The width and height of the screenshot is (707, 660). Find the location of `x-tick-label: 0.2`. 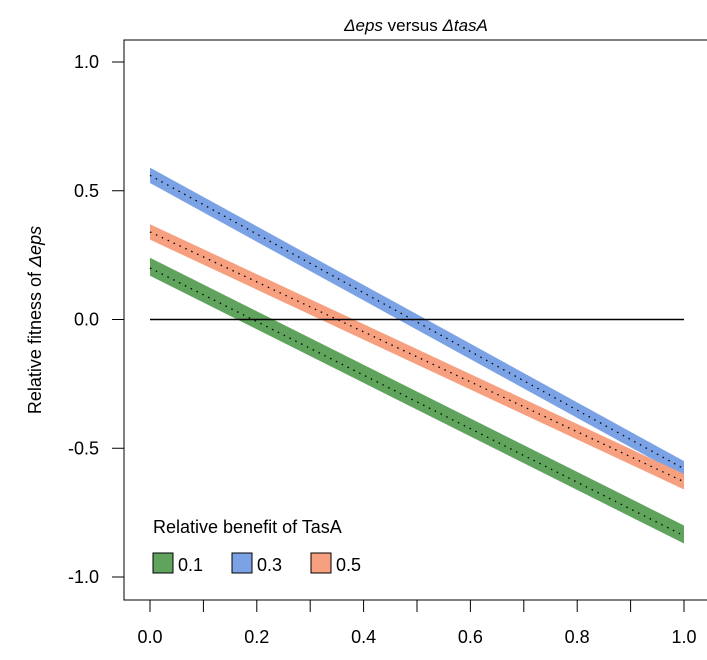

x-tick-label: 0.2 is located at coordinates (256, 637).